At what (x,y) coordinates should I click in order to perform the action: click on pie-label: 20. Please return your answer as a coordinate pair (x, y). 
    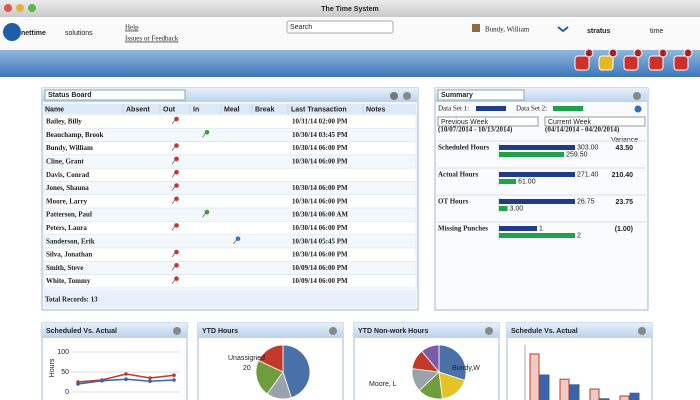
    Looking at the image, I should click on (247, 368).